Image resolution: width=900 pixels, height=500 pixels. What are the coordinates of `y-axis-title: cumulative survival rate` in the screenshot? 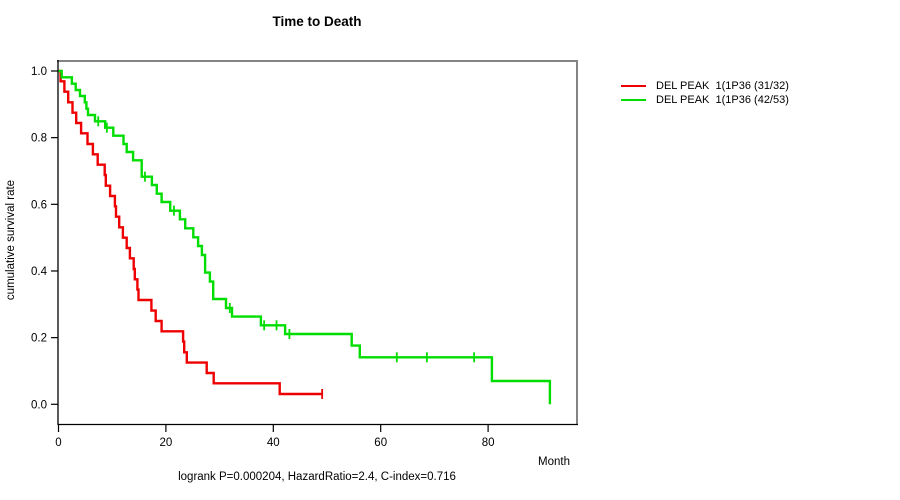 It's located at (11, 240).